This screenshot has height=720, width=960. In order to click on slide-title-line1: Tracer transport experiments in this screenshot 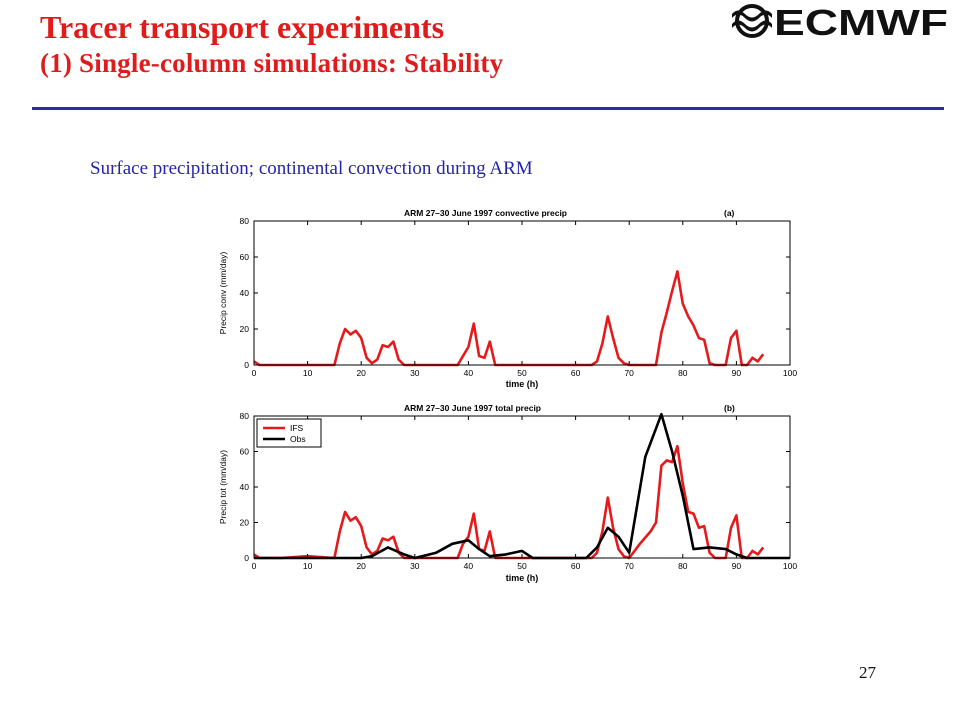, I will do `click(242, 27)`.